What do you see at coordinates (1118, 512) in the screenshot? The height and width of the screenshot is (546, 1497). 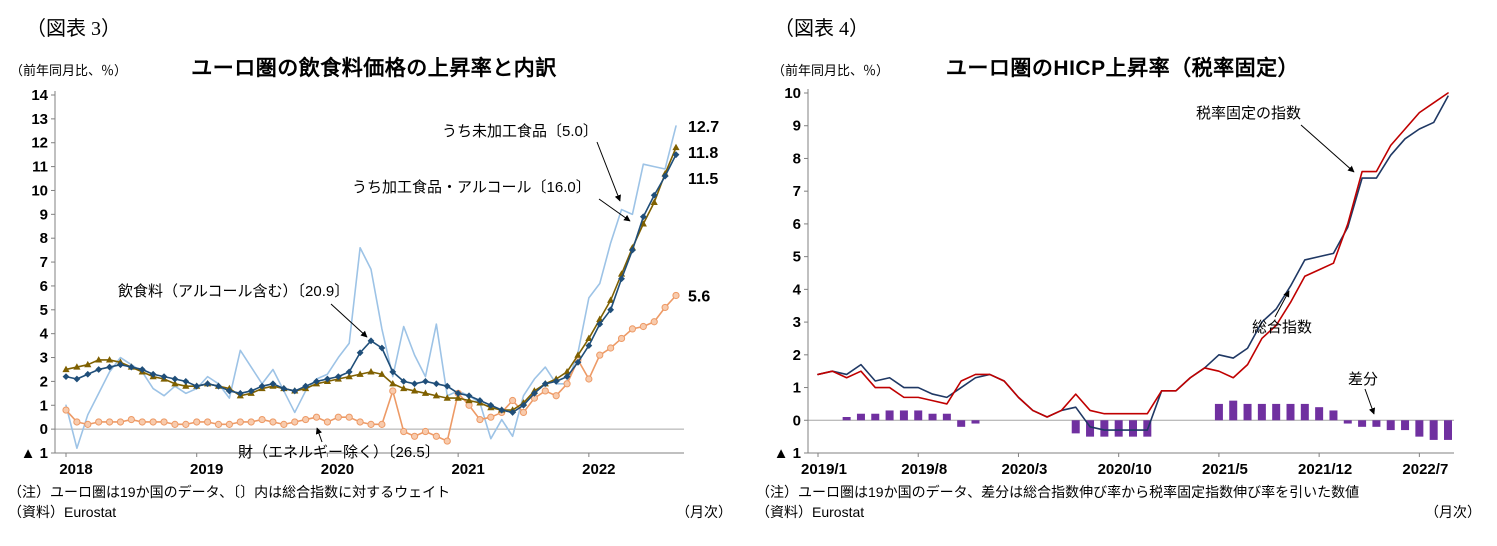 I see `figure4-source-row: （資料）Eurostat （月次）` at bounding box center [1118, 512].